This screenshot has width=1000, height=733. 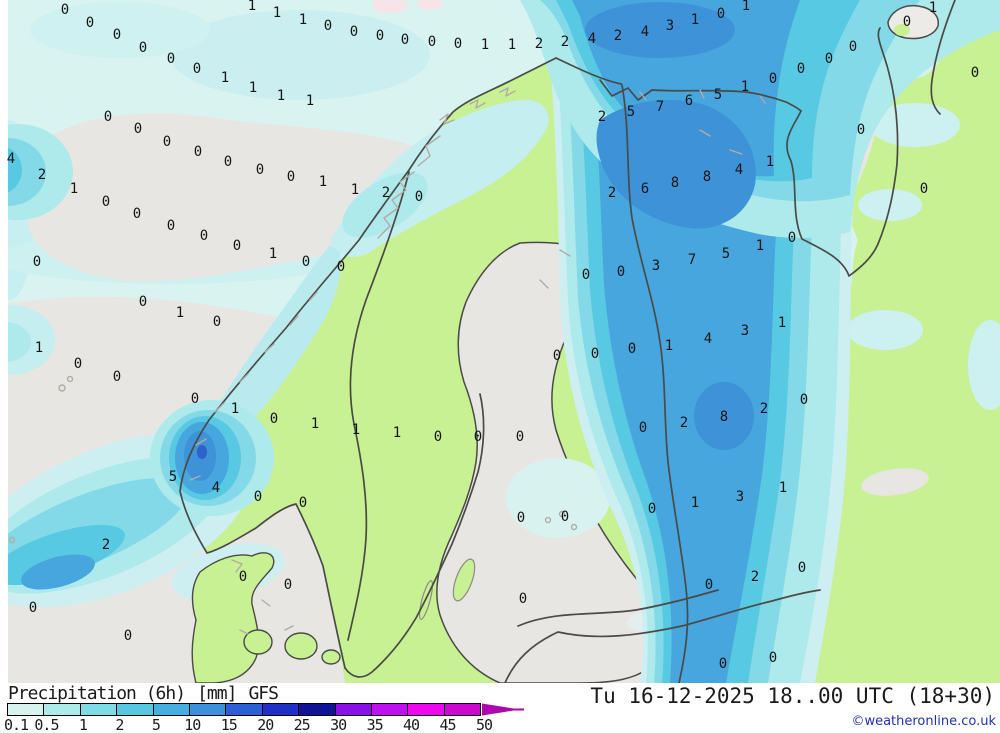 What do you see at coordinates (662, 636) in the screenshot?
I see `estonia-coast` at bounding box center [662, 636].